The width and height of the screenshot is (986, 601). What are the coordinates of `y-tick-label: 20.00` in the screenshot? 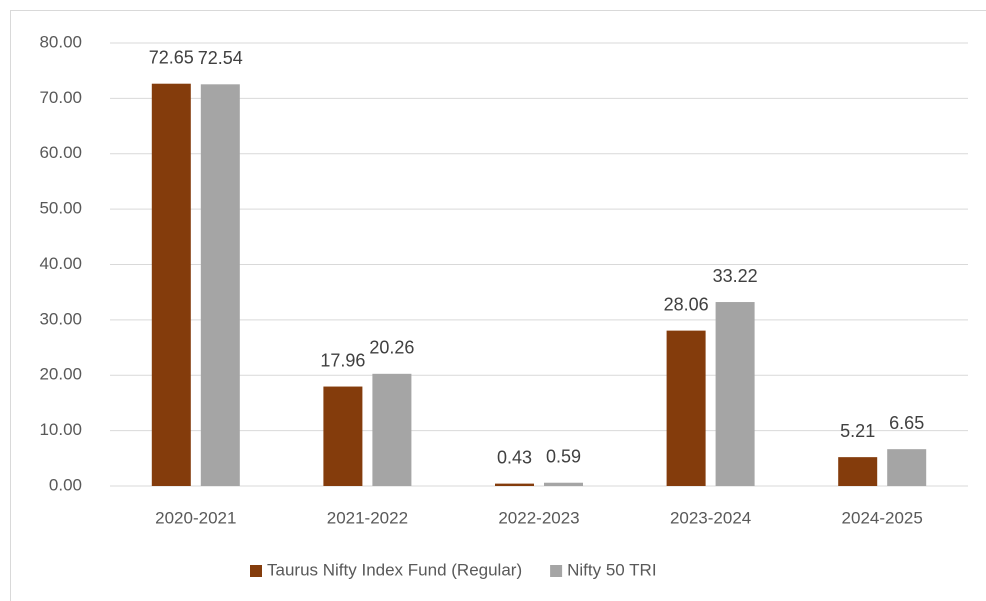 It's located at (60, 374).